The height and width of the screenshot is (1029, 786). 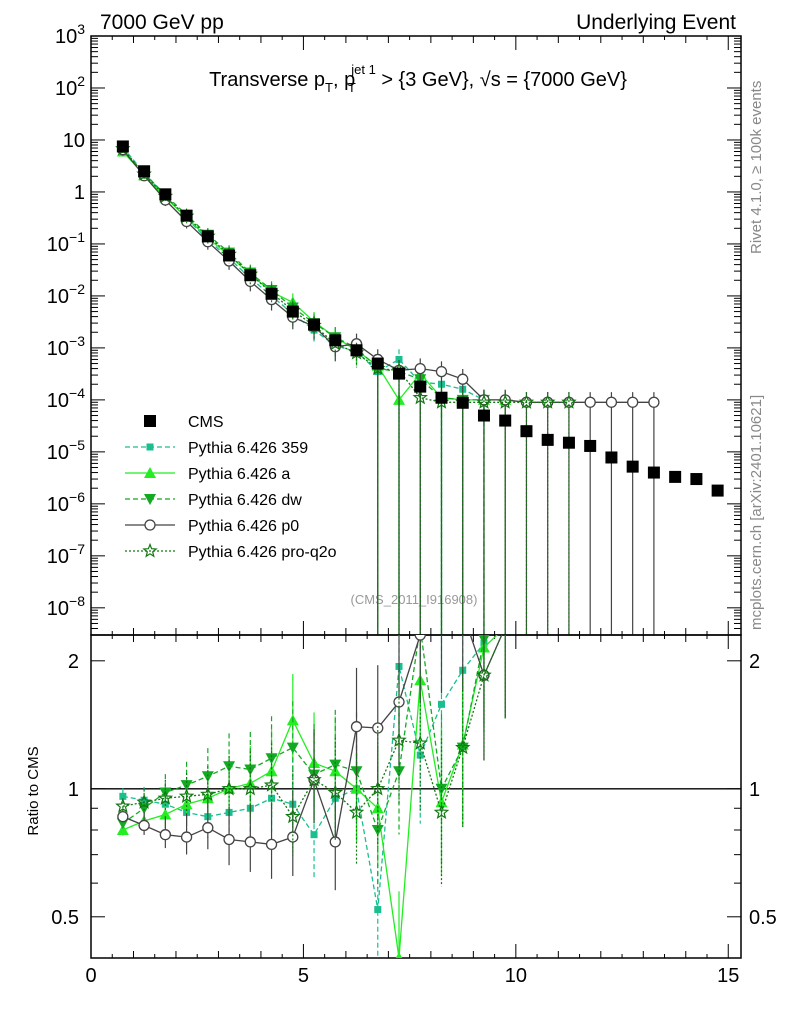 What do you see at coordinates (312, 726) in the screenshot?
I see `ratio-line-pq2o` at bounding box center [312, 726].